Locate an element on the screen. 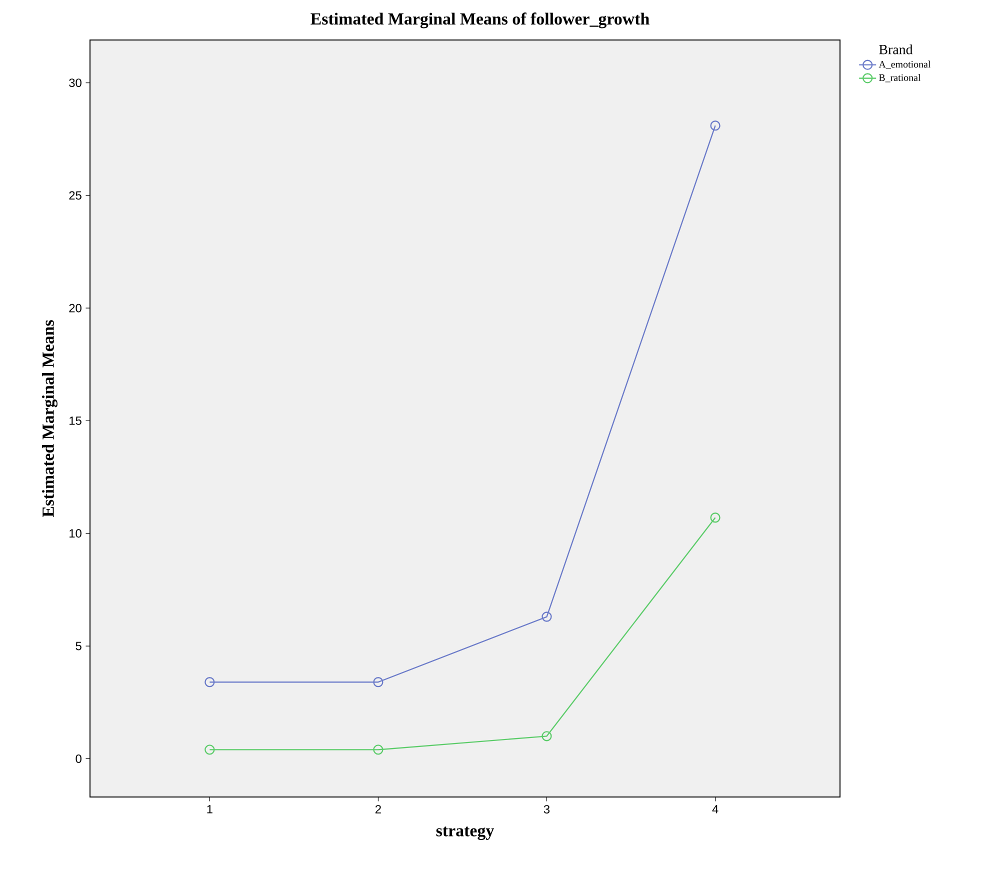 The height and width of the screenshot is (879, 993). x-tick-label: 3 is located at coordinates (547, 809).